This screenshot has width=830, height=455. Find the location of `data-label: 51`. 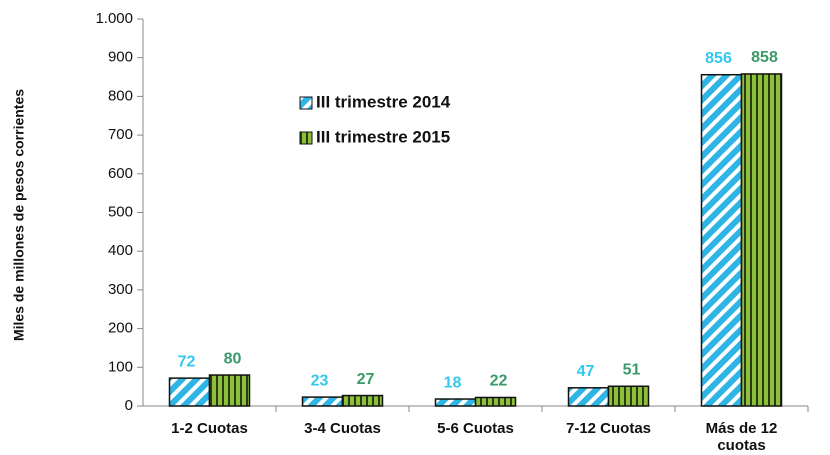

data-label: 51 is located at coordinates (632, 369).